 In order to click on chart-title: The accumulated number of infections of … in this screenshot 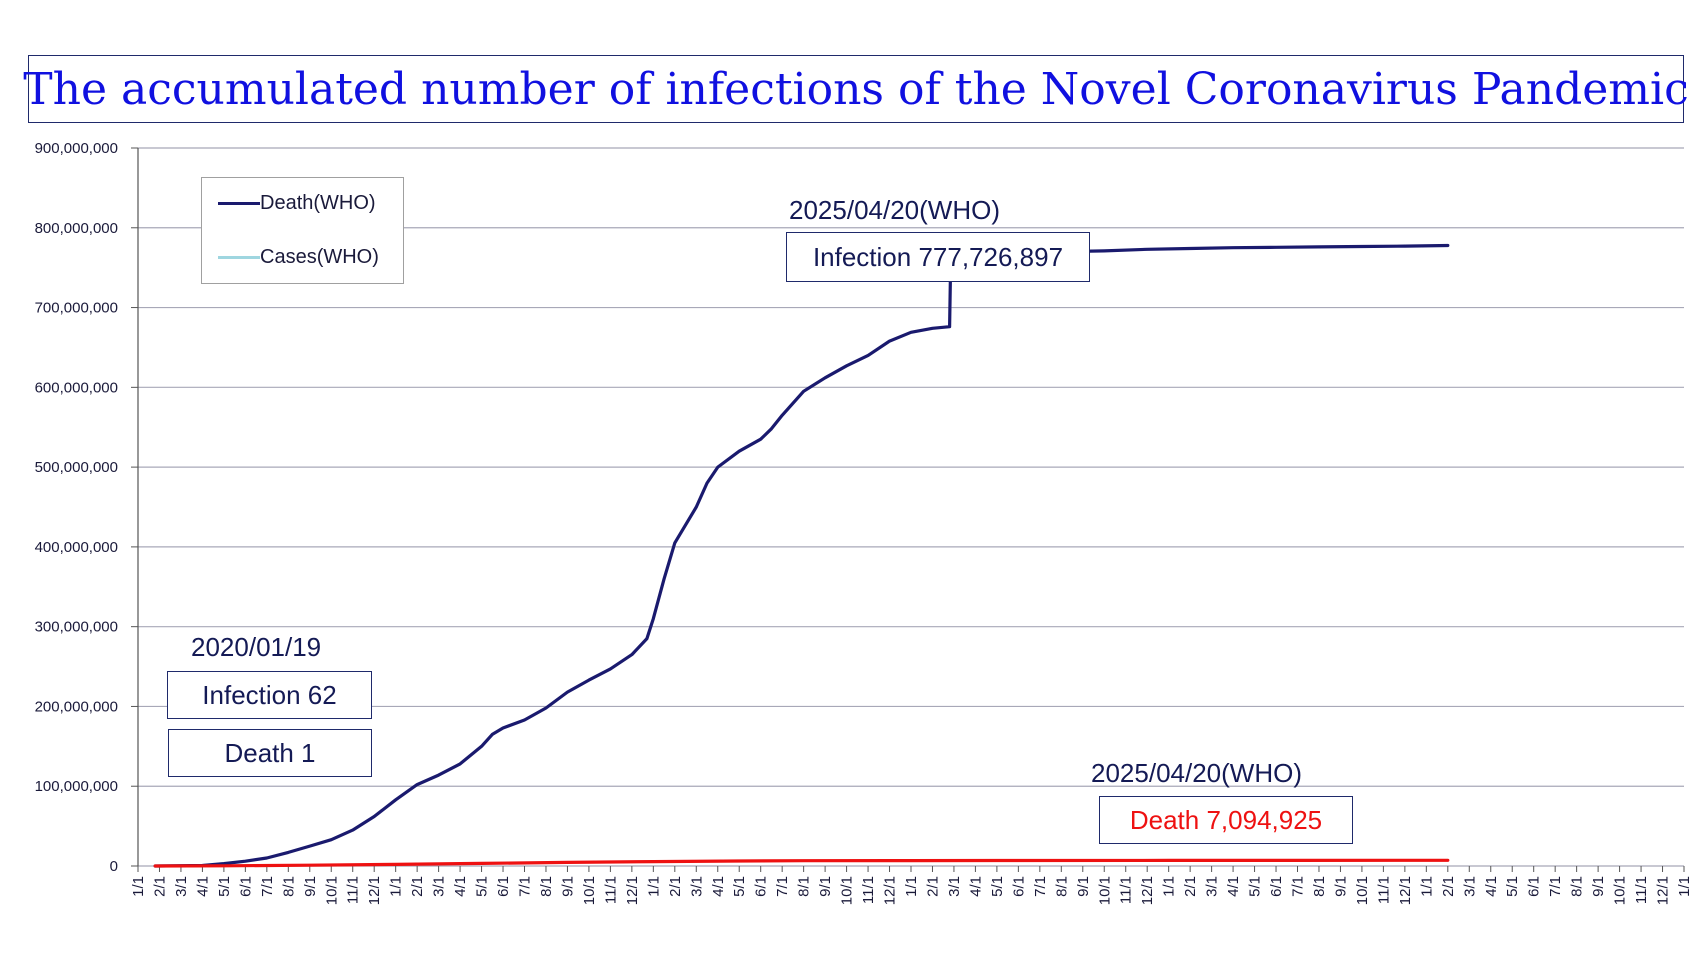, I will do `click(856, 89)`.